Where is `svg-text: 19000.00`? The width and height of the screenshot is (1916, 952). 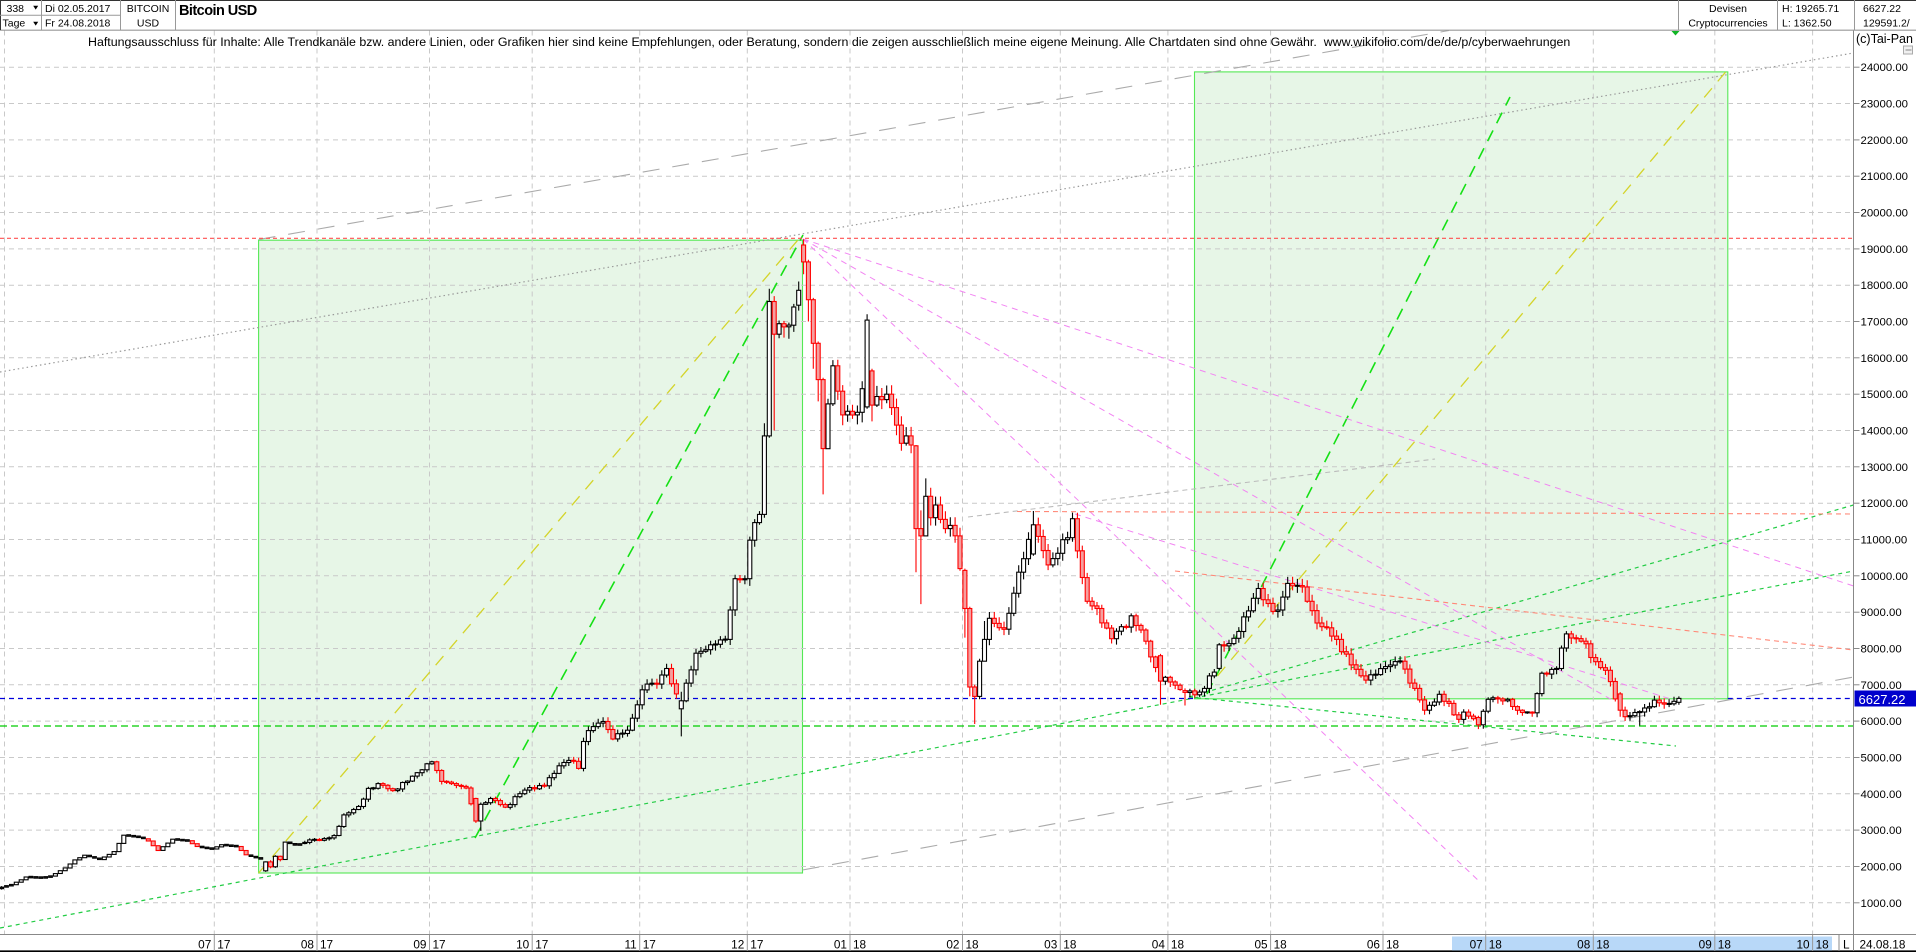 svg-text: 19000.00 is located at coordinates (1885, 250).